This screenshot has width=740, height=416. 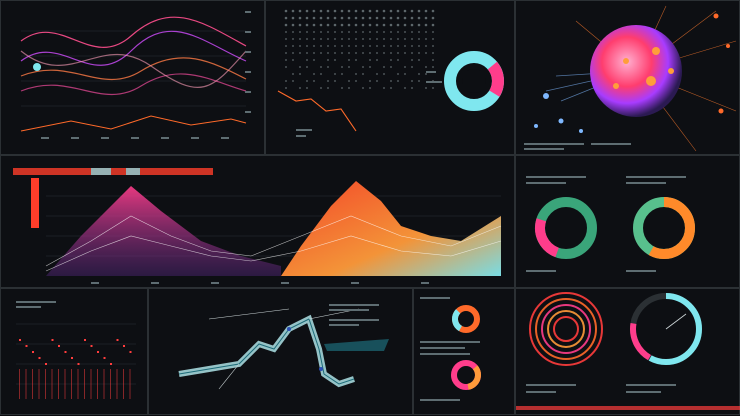 I want to click on ribbon-chart, so click(x=283, y=347).